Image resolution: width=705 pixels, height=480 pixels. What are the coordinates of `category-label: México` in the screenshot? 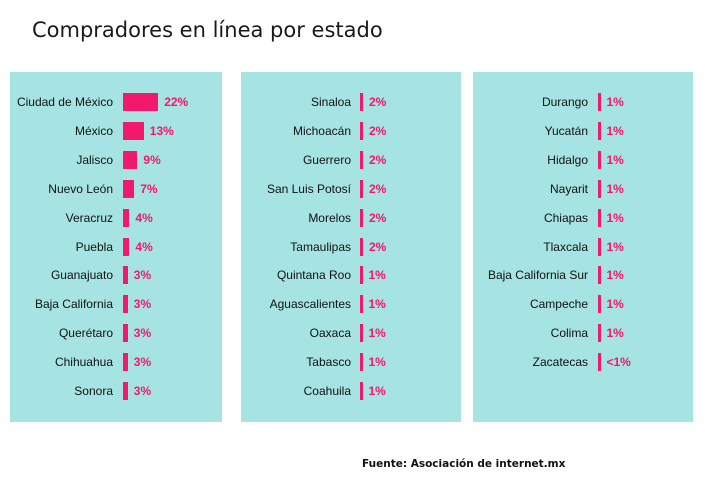 It's located at (93, 130).